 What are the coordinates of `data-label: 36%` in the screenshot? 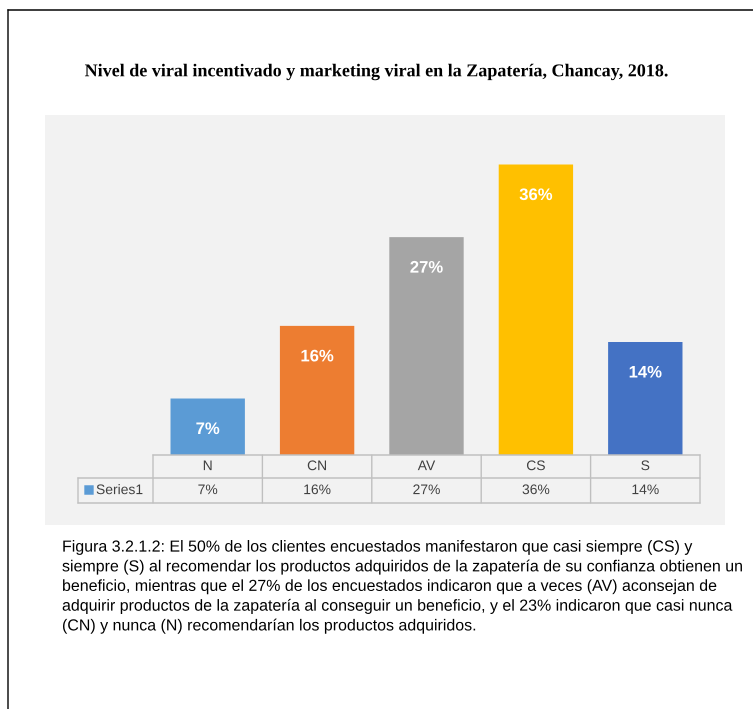 It's located at (536, 489).